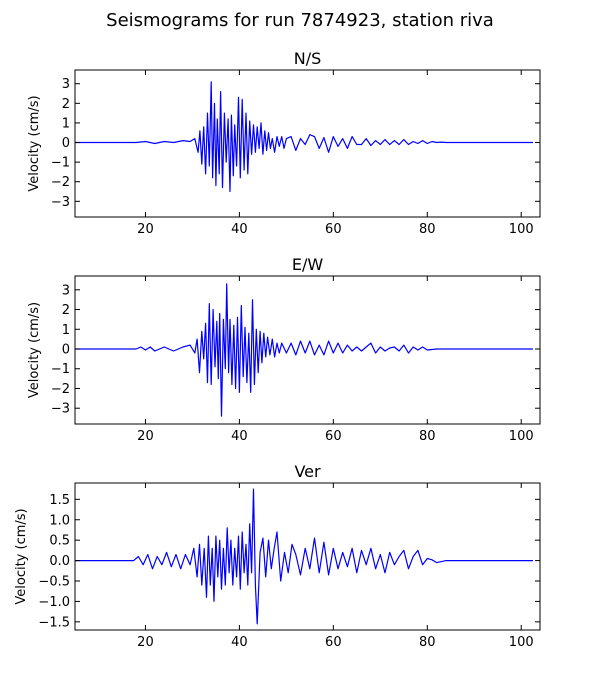  What do you see at coordinates (59, 500) in the screenshot?
I see `y-tick-label-2-6: 1.5` at bounding box center [59, 500].